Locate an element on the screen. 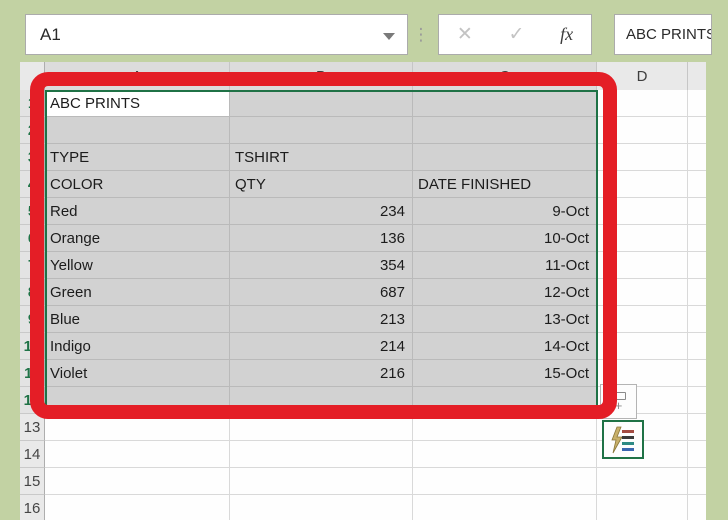  cell-D2 is located at coordinates (642, 130).